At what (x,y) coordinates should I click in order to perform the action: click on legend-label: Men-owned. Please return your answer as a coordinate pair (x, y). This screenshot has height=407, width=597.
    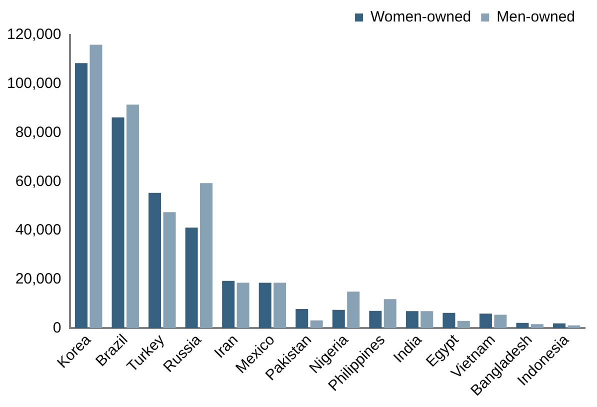
    Looking at the image, I should click on (536, 17).